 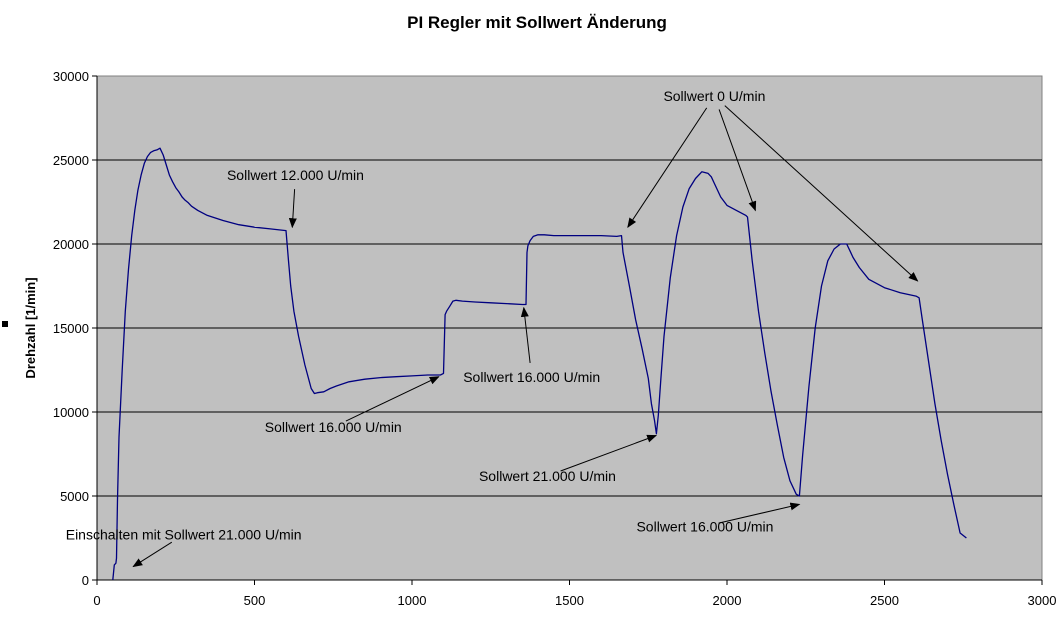 What do you see at coordinates (184, 535) in the screenshot?
I see `annotation-6: Einschalten mit Sollwert 21.000 U/min` at bounding box center [184, 535].